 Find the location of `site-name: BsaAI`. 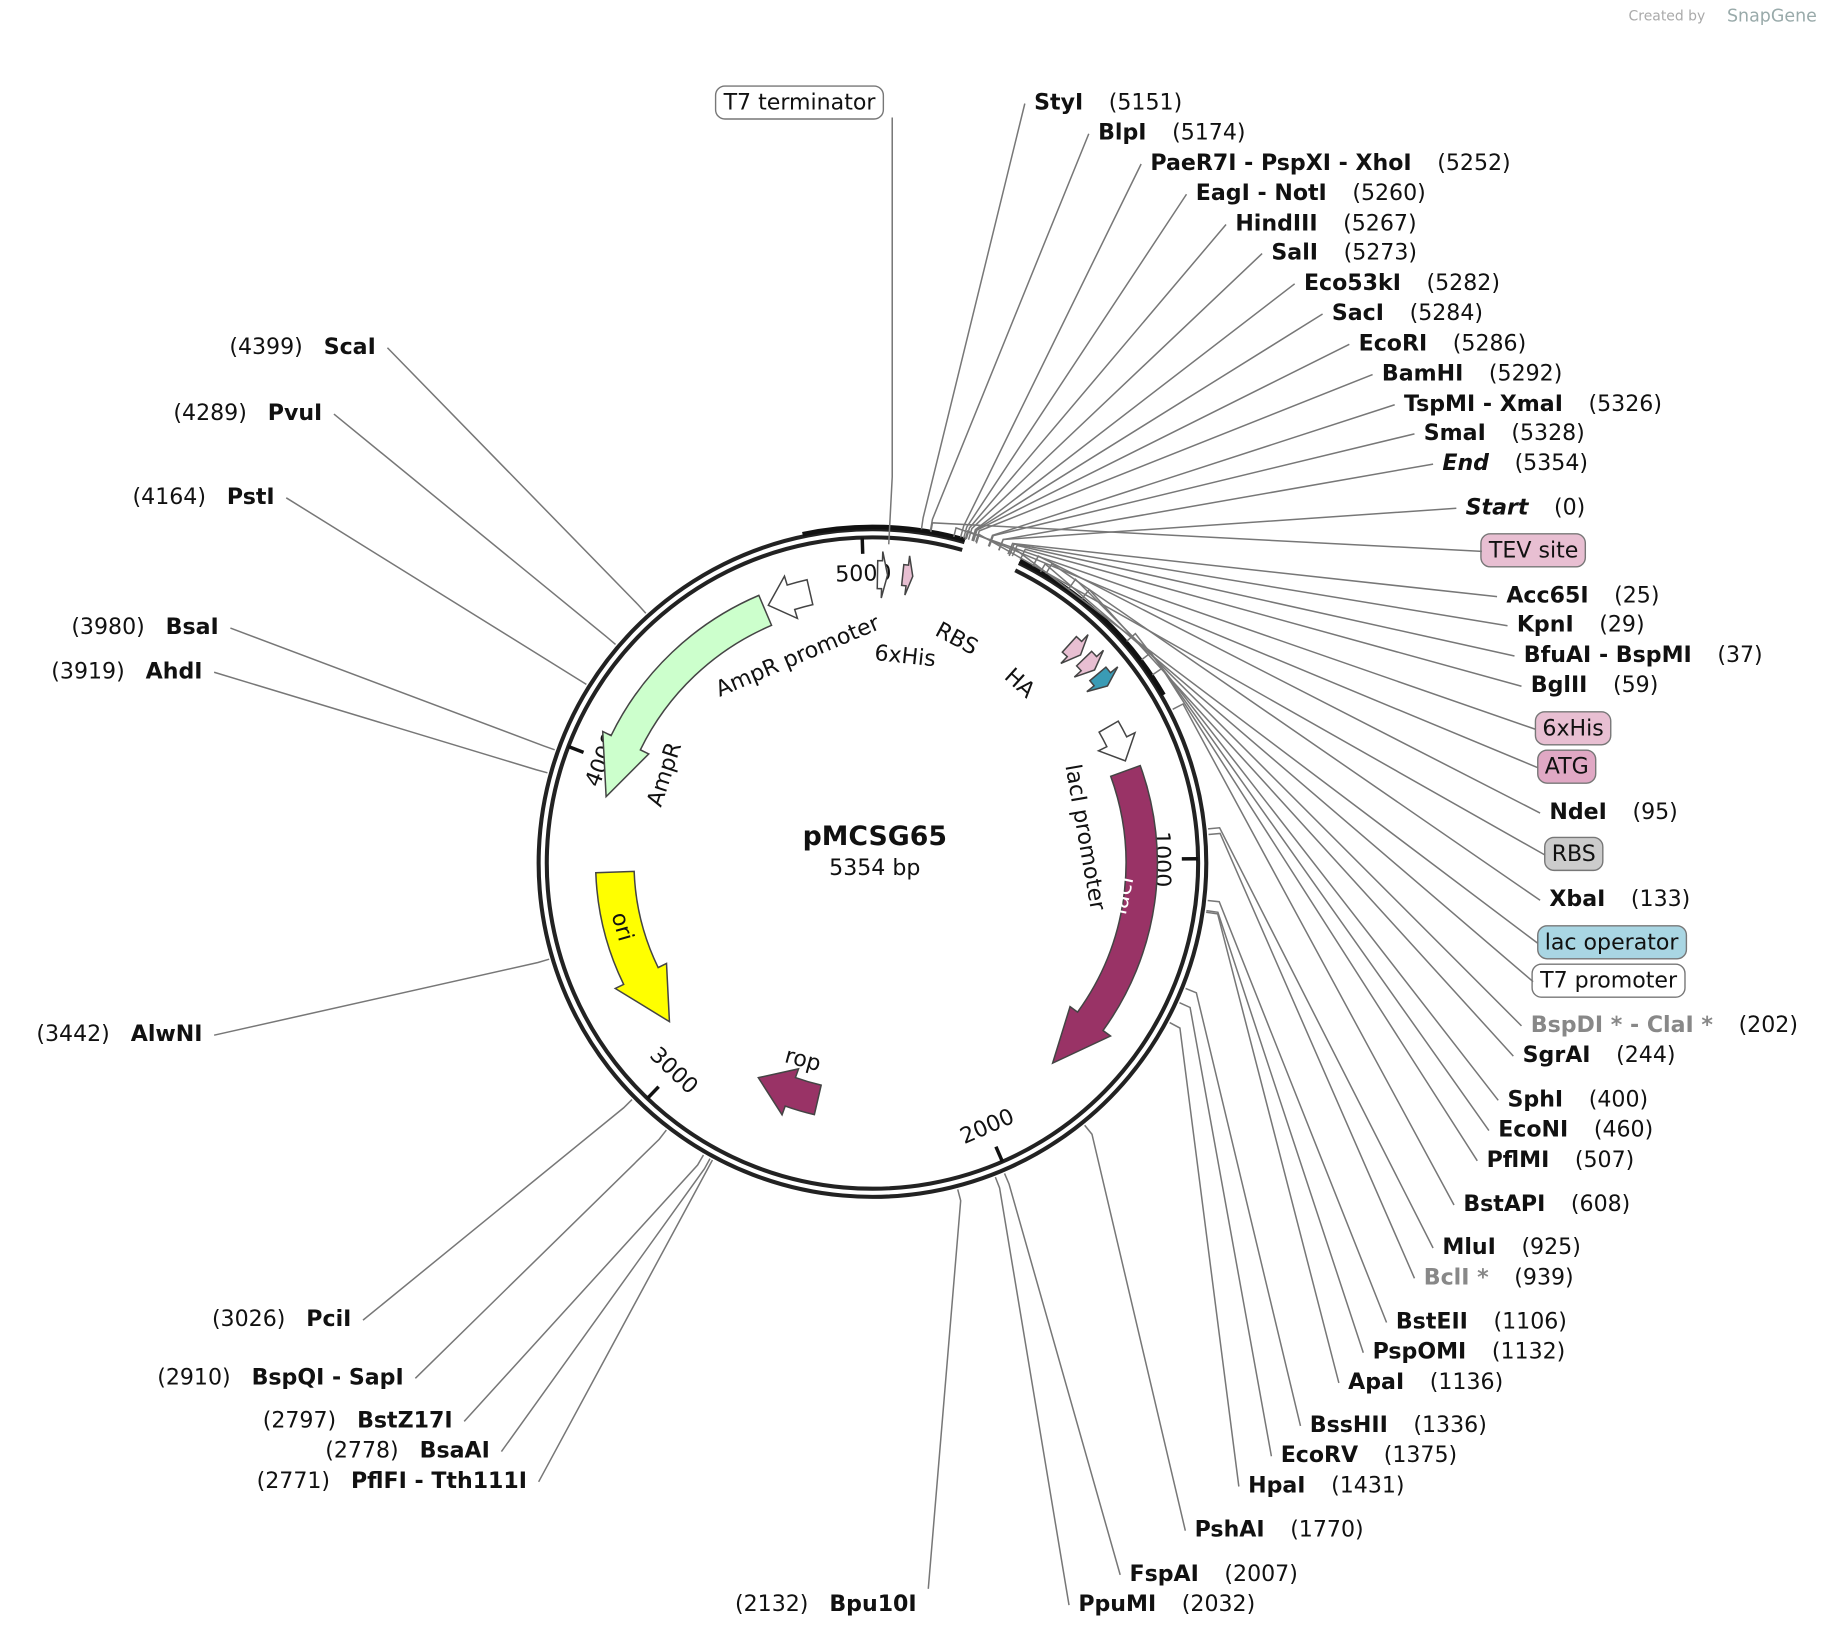

site-name: BsaAI is located at coordinates (455, 1451).